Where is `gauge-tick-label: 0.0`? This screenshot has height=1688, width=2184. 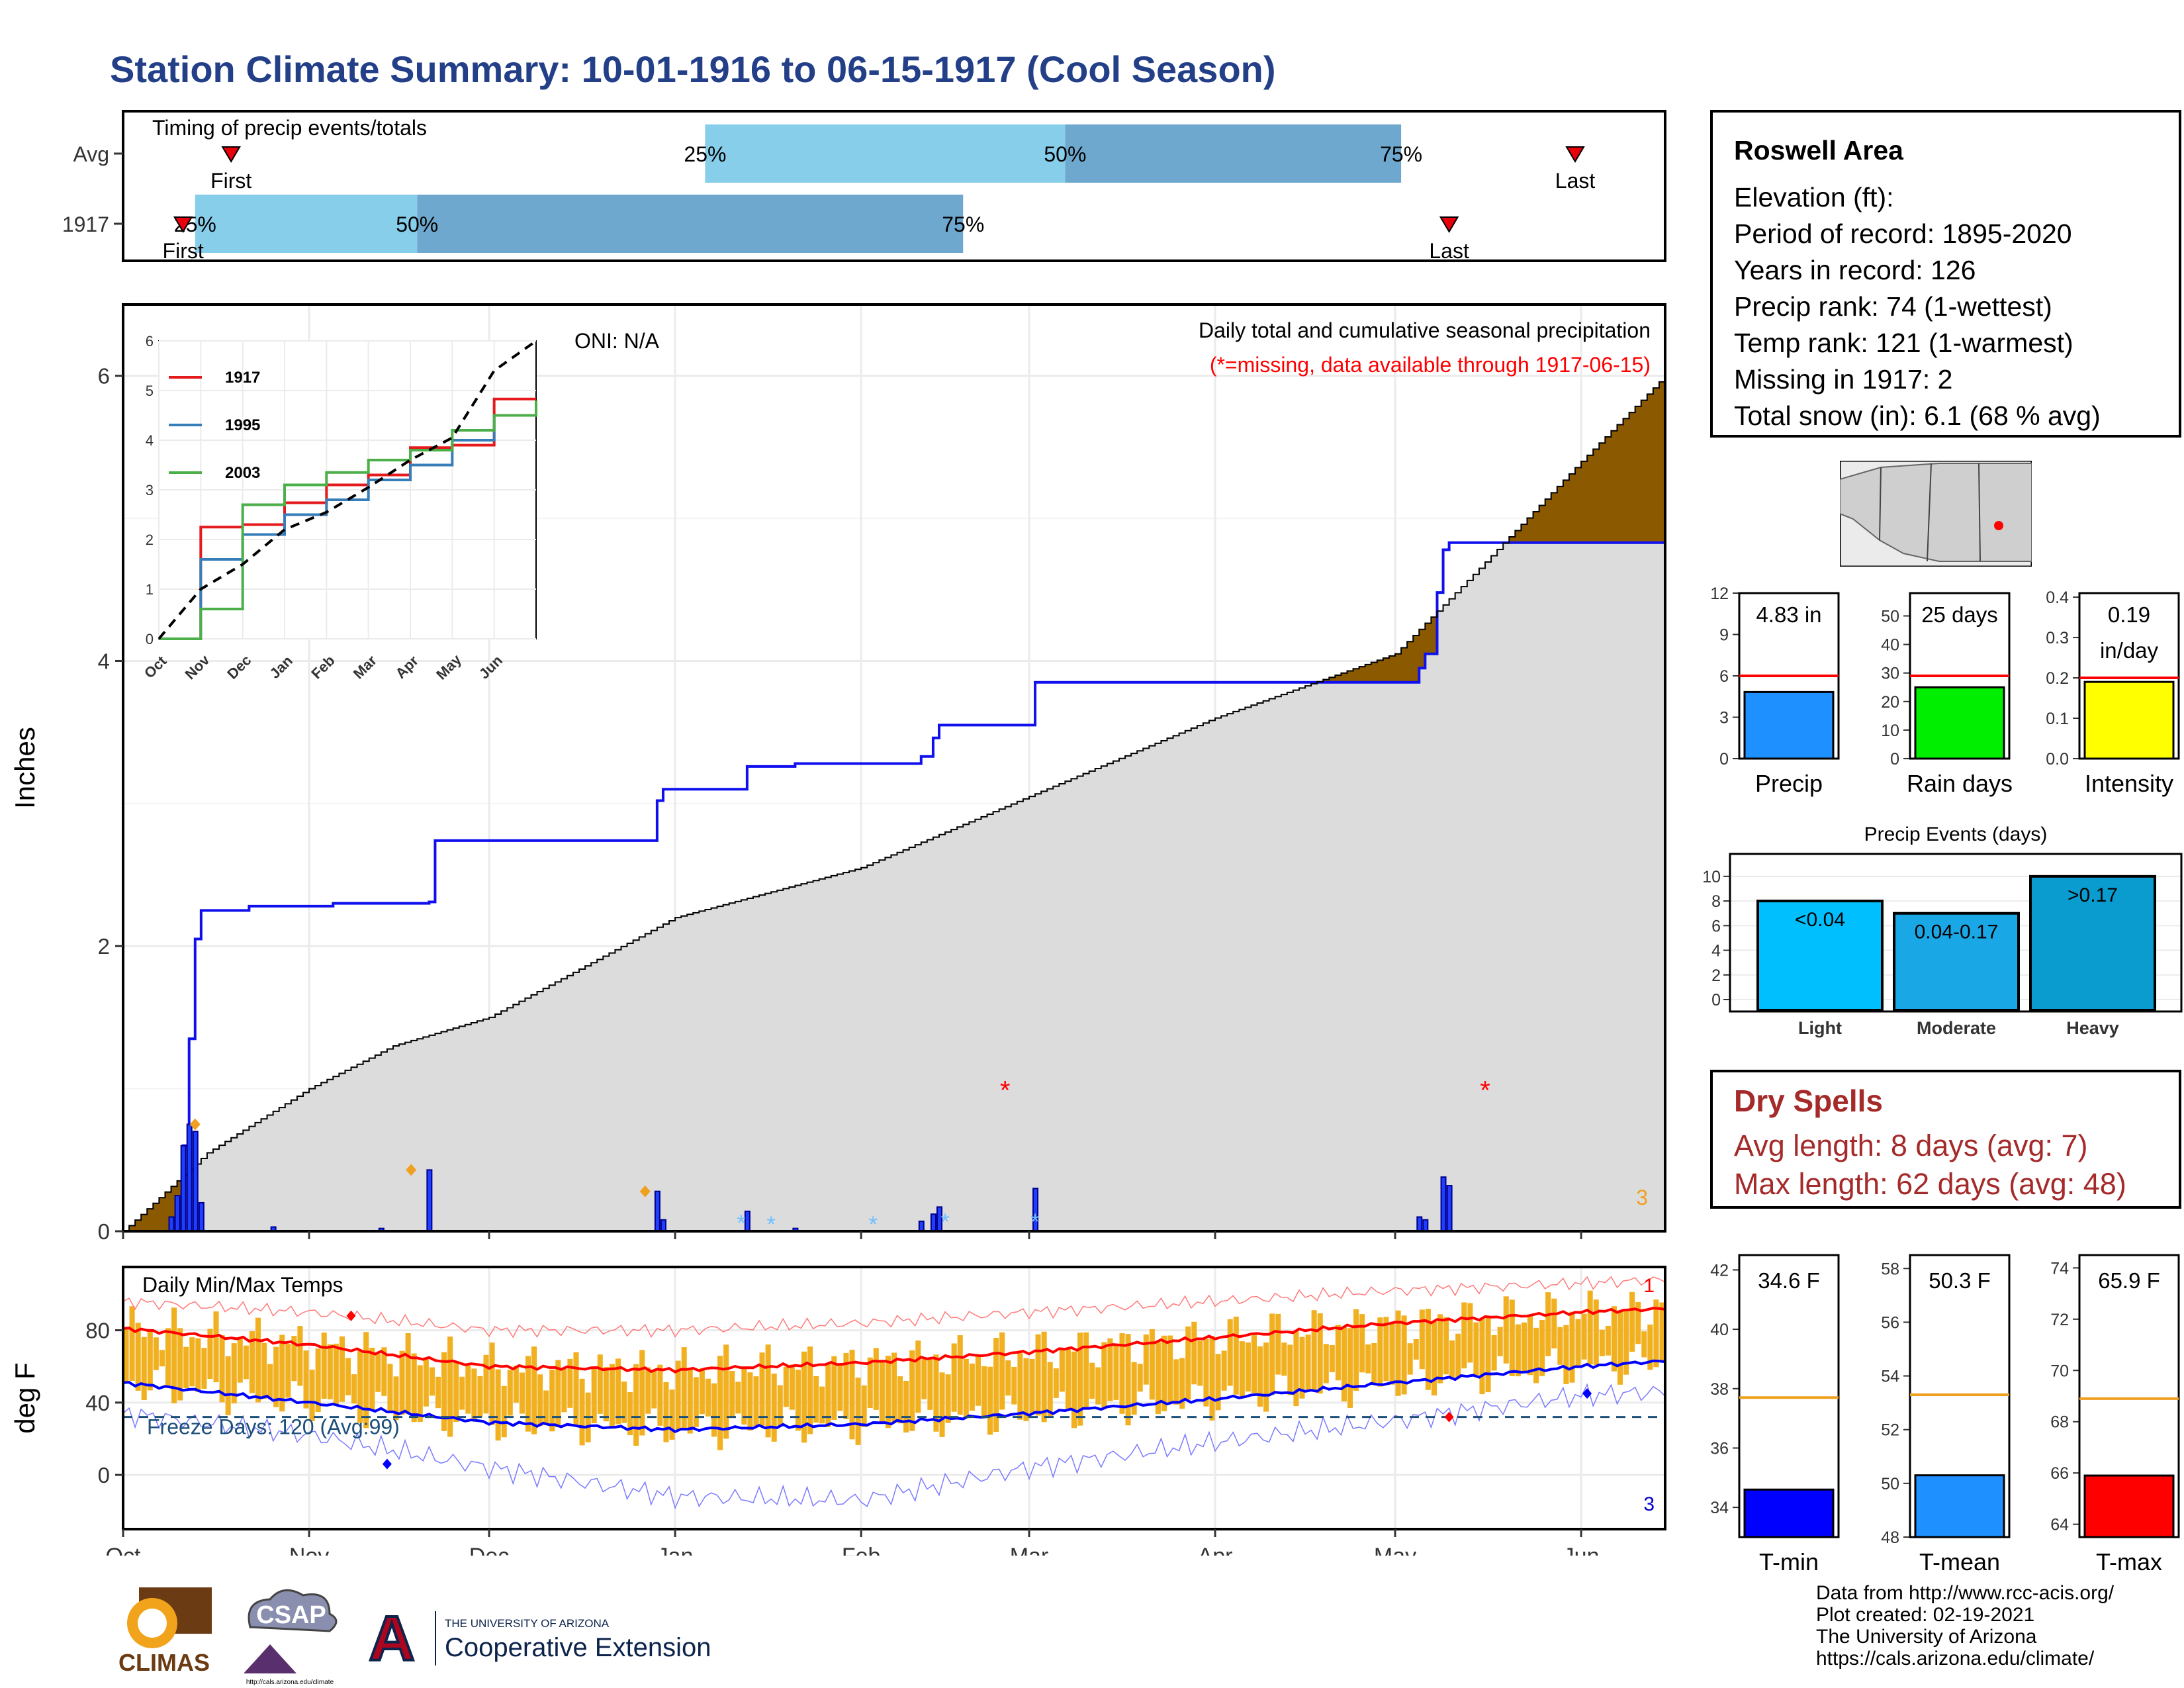 gauge-tick-label: 0.0 is located at coordinates (2057, 759).